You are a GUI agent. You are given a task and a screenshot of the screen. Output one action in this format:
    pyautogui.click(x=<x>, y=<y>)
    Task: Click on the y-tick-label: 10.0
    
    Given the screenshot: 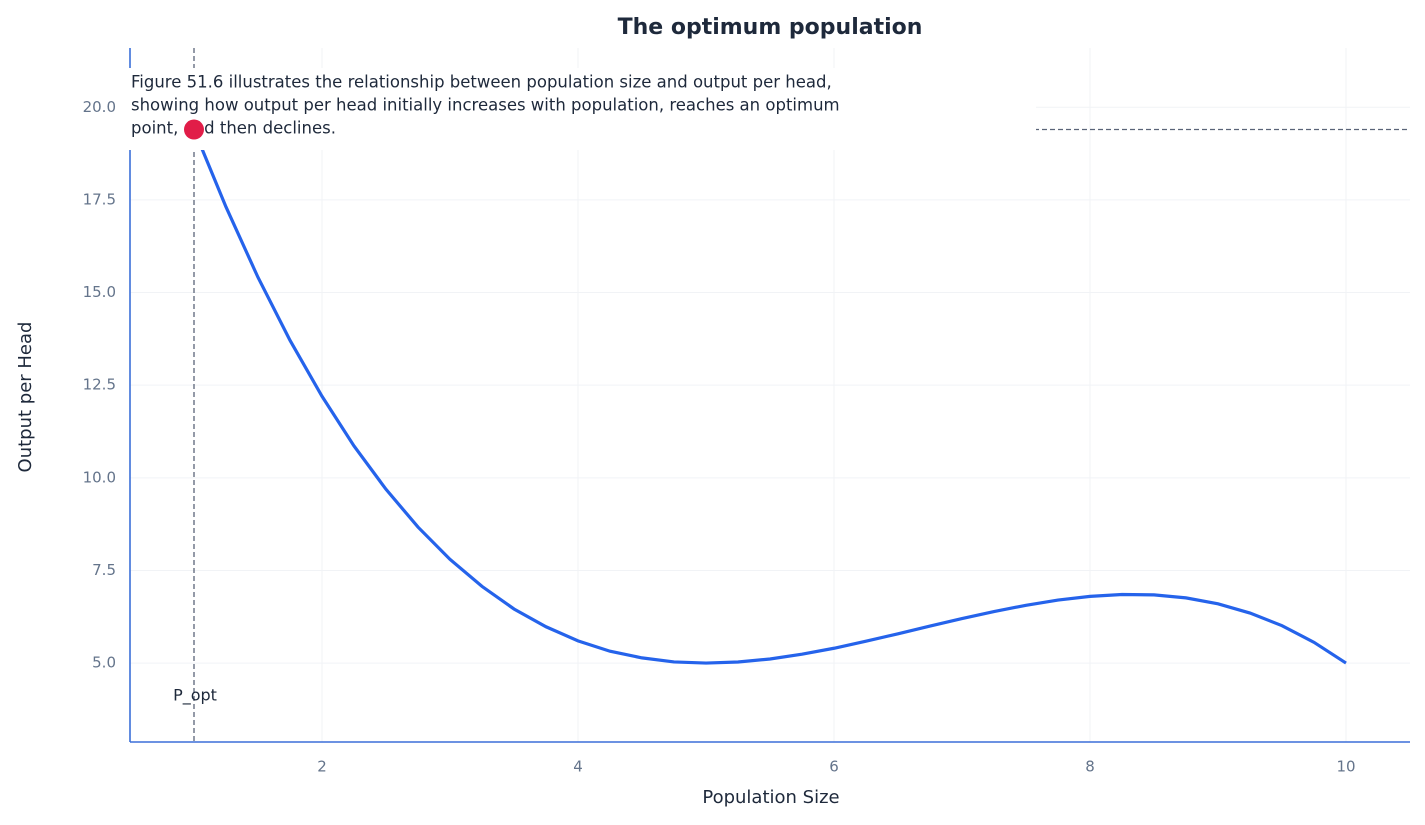 What is the action you would take?
    pyautogui.click(x=99, y=477)
    